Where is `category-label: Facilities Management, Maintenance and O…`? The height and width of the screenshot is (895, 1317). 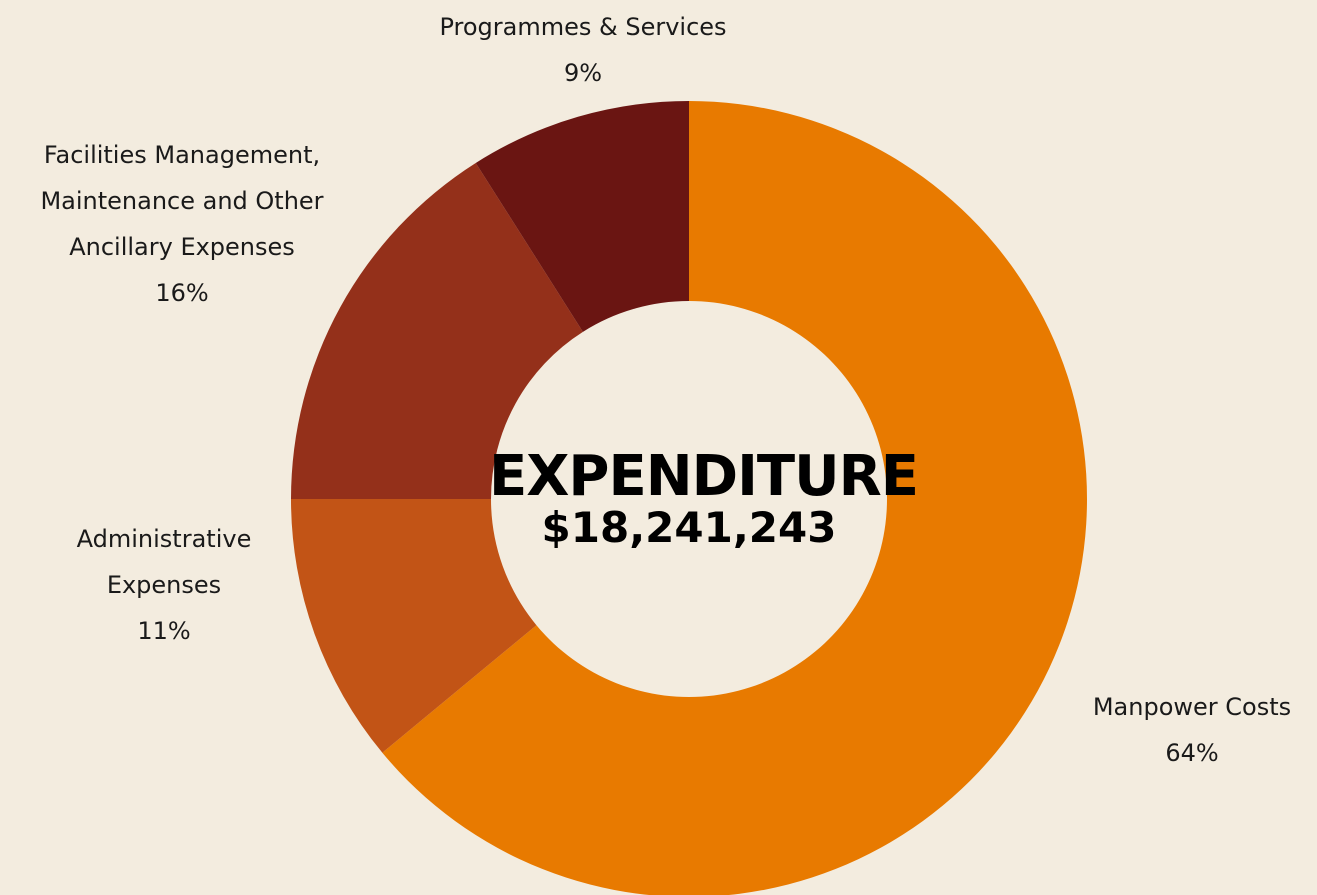 category-label: Facilities Management, Maintenance and O… is located at coordinates (182, 201).